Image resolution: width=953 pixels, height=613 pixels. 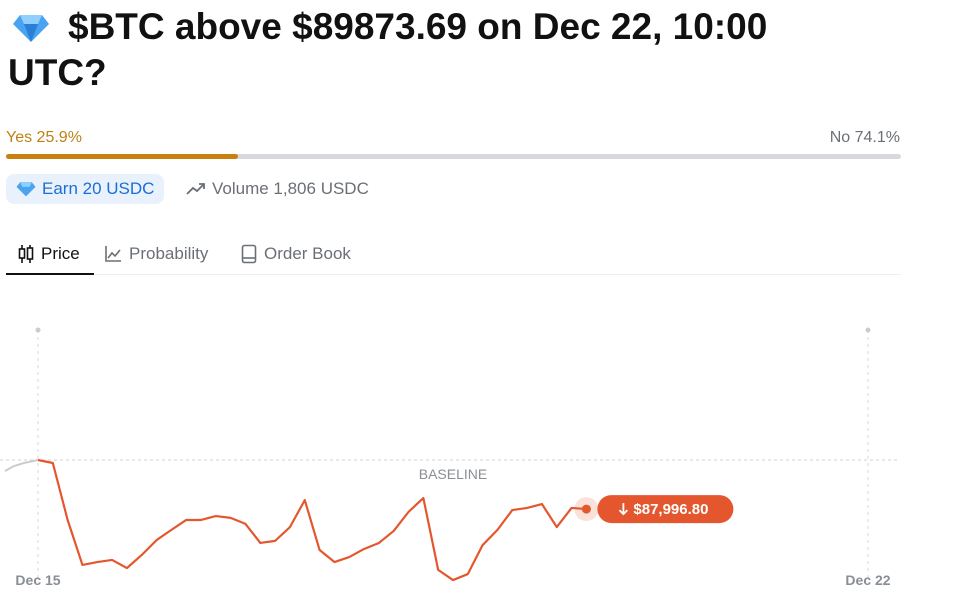 I want to click on book-icon, so click(x=249, y=254).